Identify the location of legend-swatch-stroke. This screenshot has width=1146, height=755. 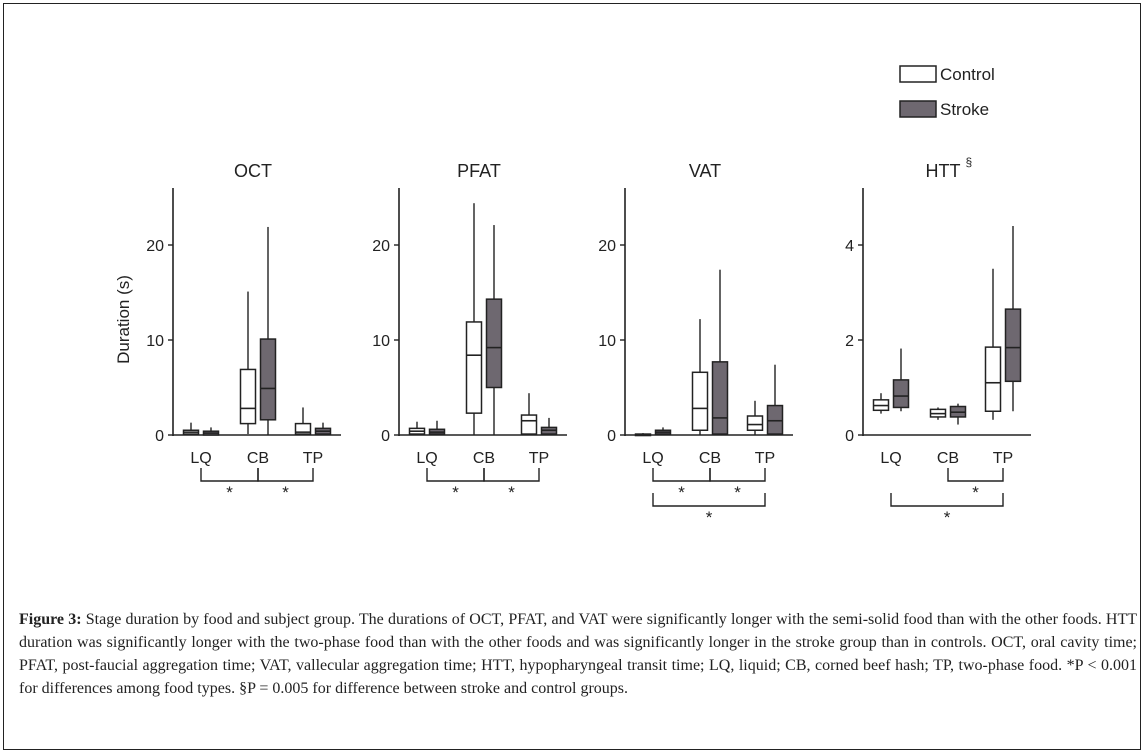
(918, 109).